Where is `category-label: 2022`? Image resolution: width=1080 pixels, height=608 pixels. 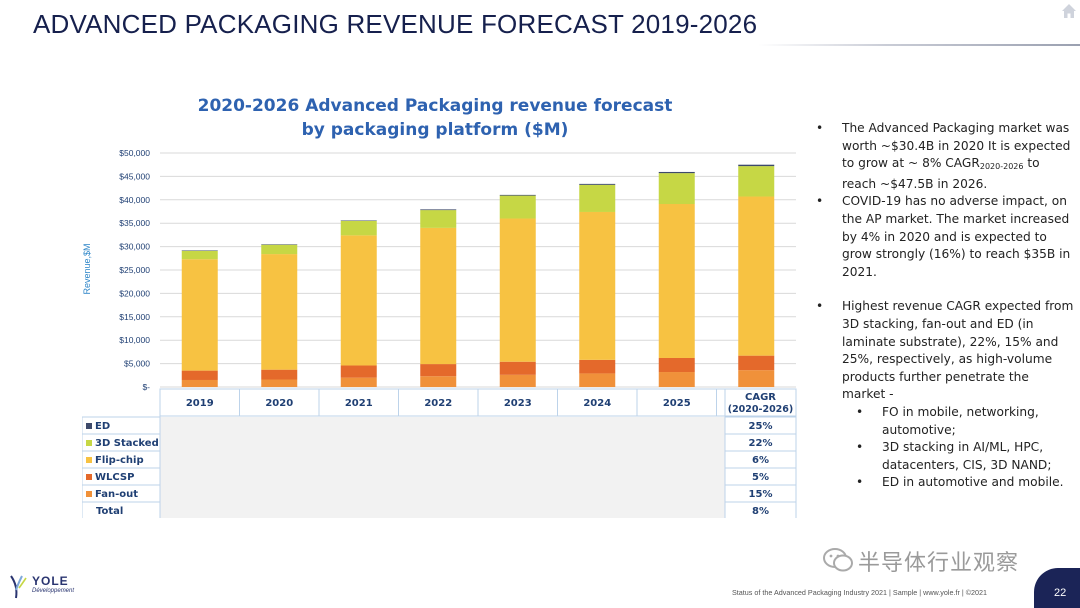 category-label: 2022 is located at coordinates (438, 403).